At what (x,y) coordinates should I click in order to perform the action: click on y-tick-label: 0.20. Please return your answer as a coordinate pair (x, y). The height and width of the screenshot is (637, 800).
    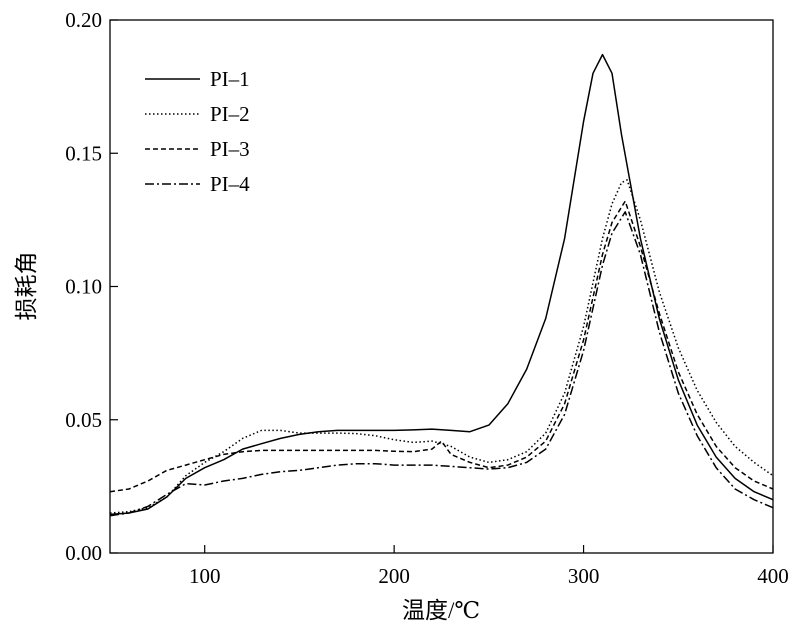
    Looking at the image, I should click on (83, 20).